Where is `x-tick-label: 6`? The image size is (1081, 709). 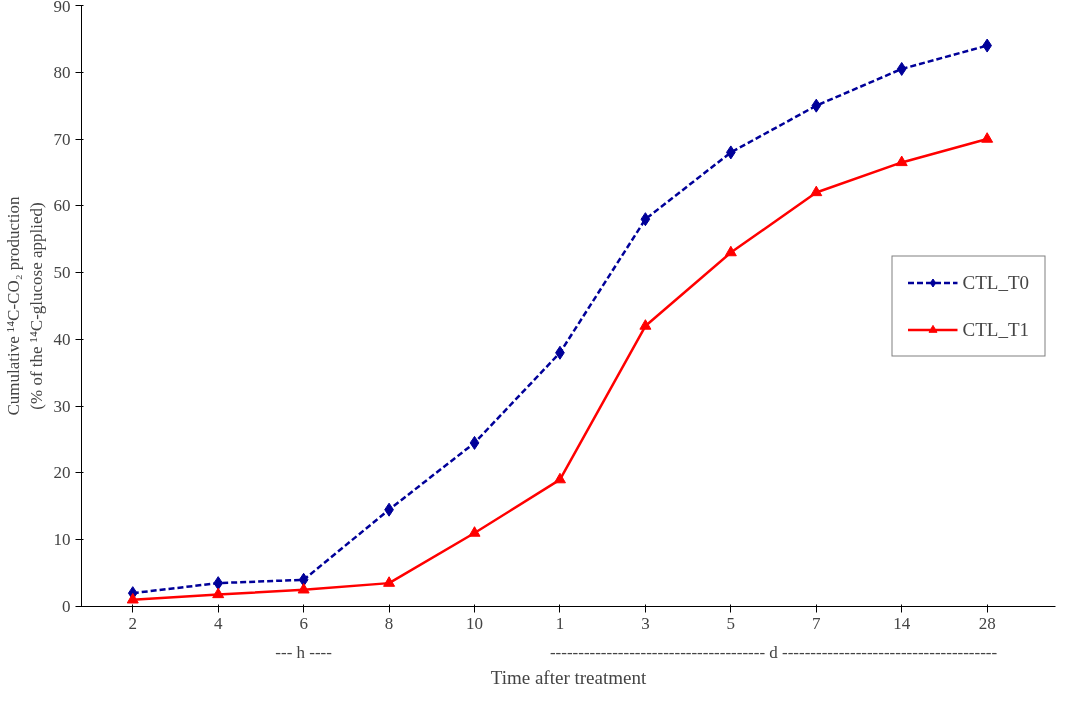
x-tick-label: 6 is located at coordinates (303, 623).